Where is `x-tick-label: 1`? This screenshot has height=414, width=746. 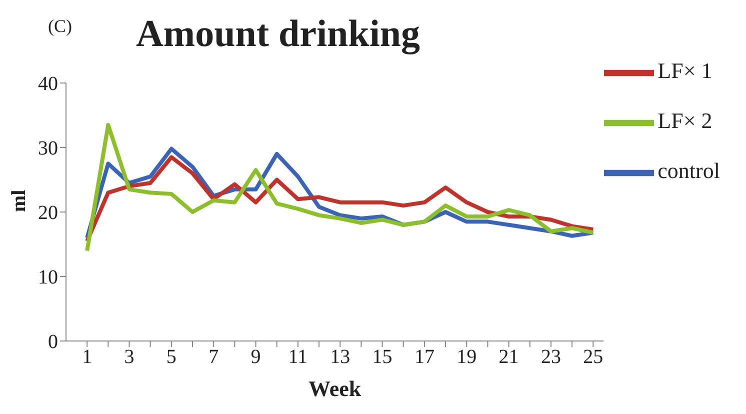
x-tick-label: 1 is located at coordinates (87, 357).